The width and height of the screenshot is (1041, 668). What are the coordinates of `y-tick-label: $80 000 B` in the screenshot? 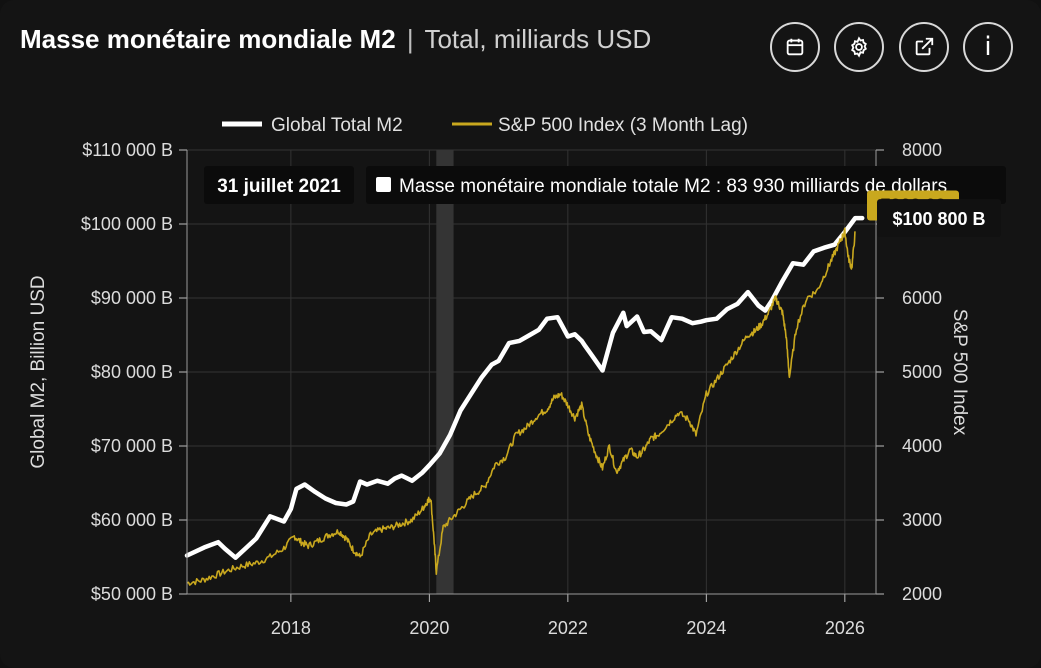 It's located at (132, 372).